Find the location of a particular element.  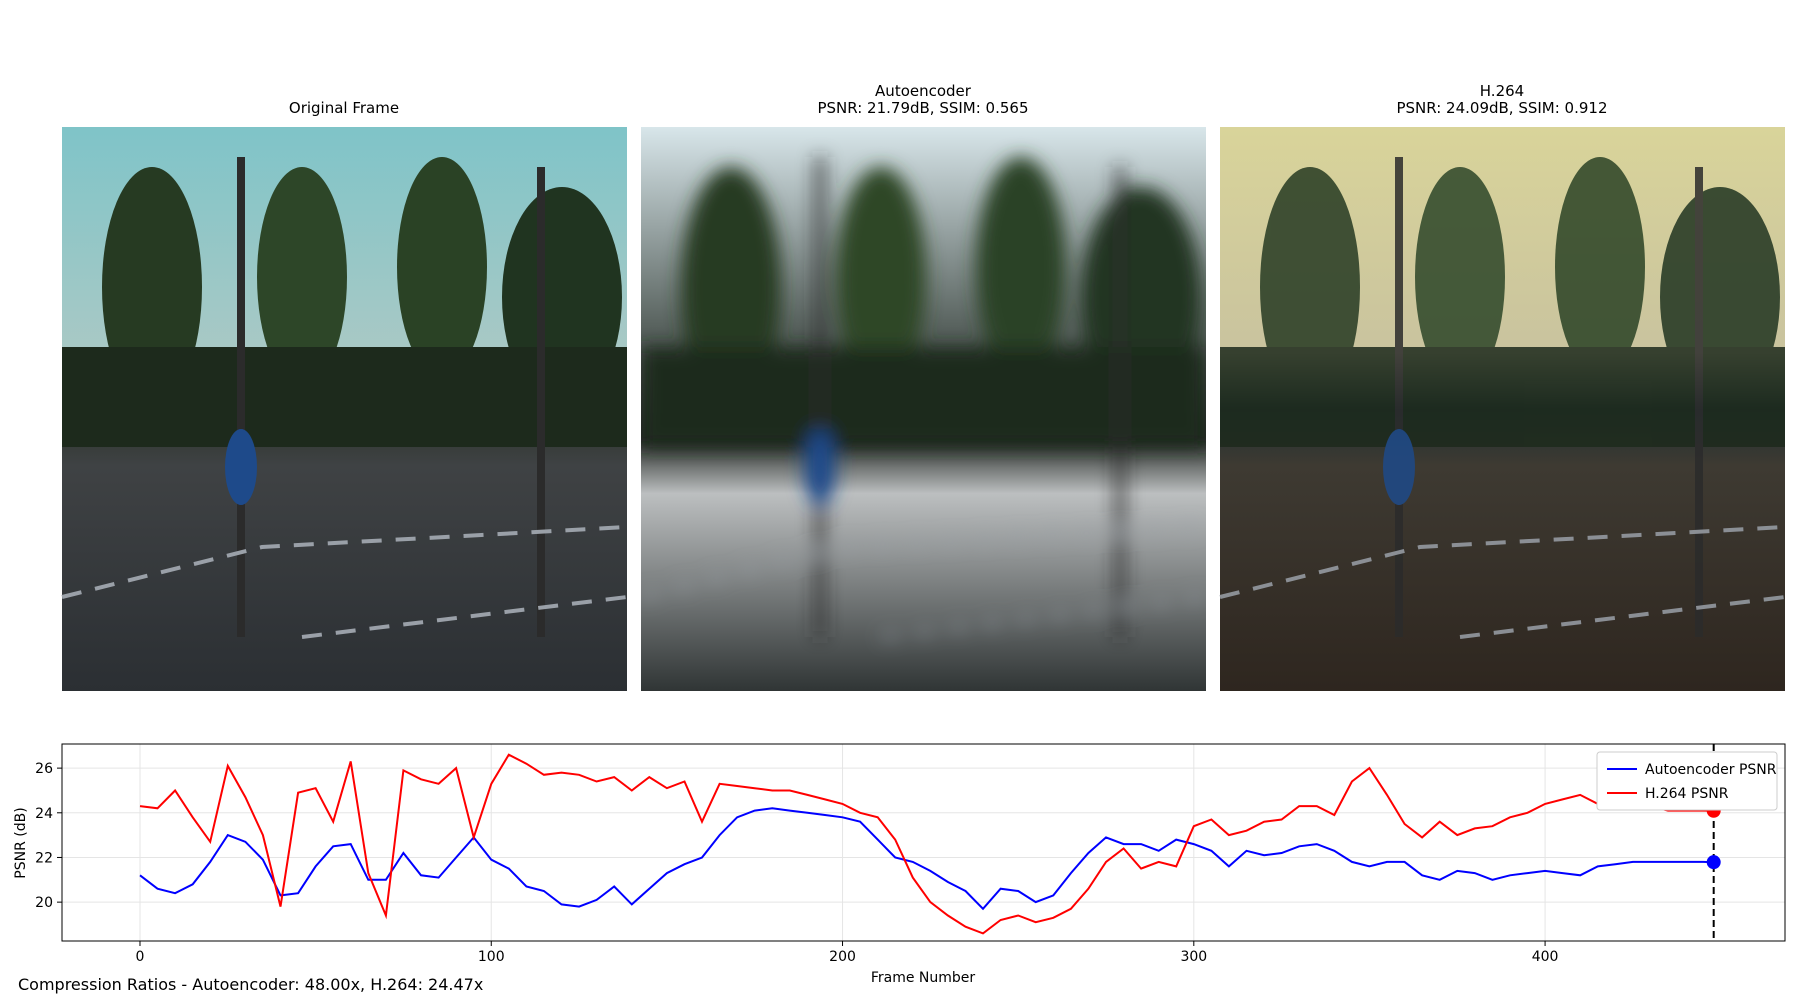

legend-label: H.264 PSNR is located at coordinates (1687, 794).